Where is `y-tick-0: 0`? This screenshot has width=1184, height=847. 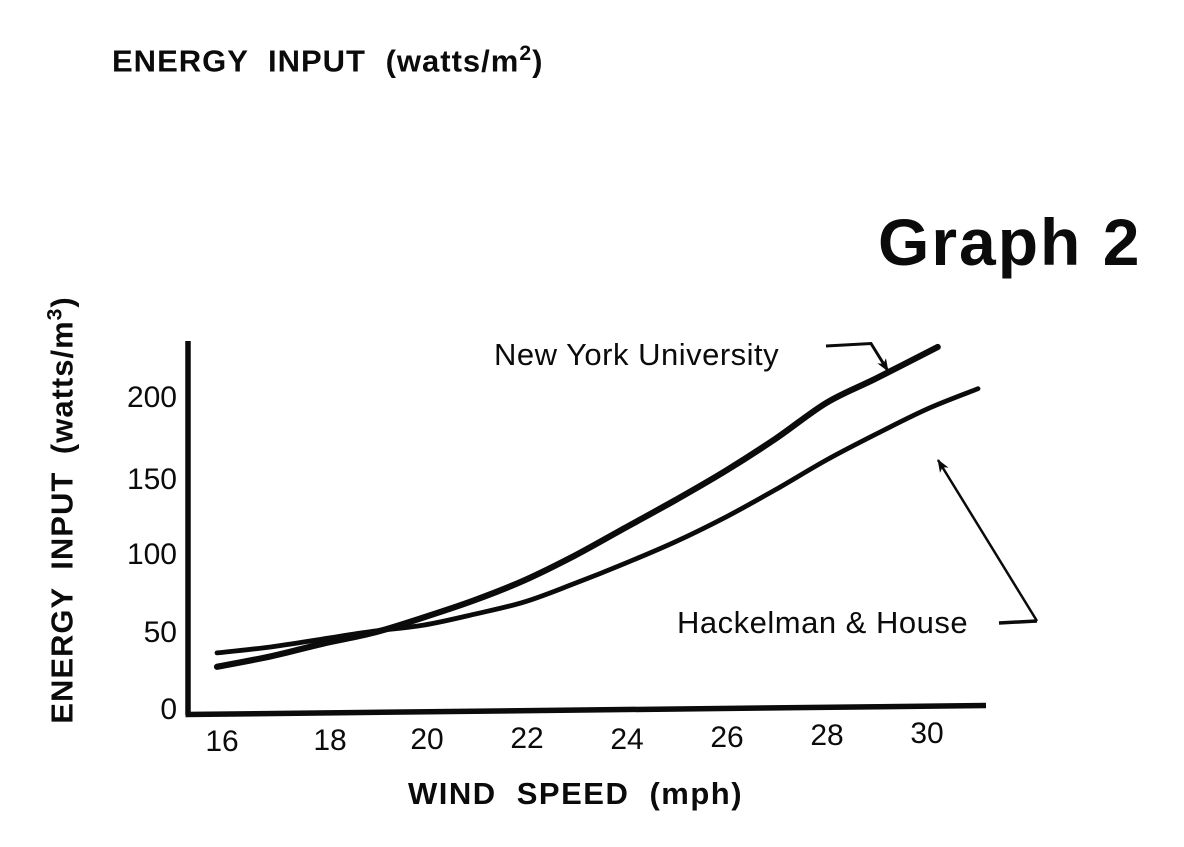 y-tick-0: 0 is located at coordinates (168, 709).